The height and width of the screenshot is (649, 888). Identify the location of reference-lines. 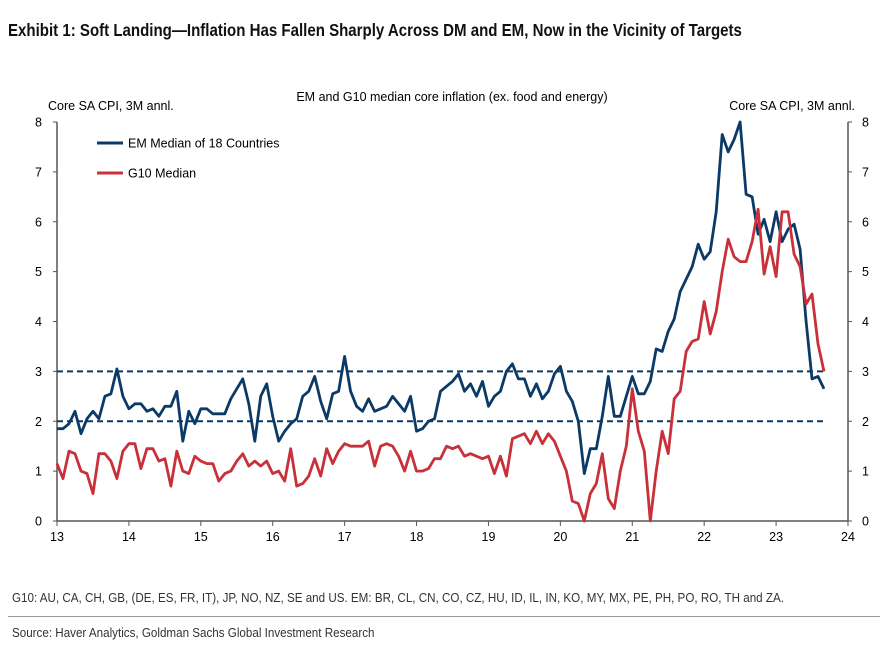
(441, 396).